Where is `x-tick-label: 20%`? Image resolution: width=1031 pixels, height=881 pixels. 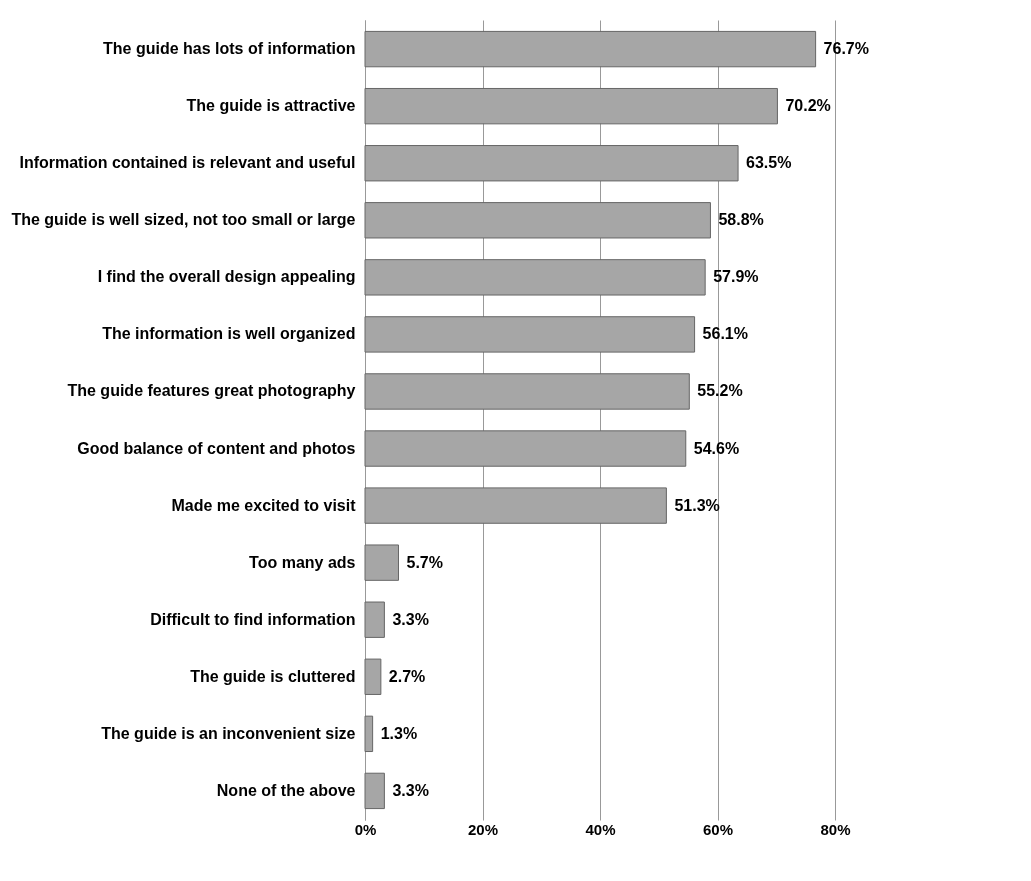
x-tick-label: 20% is located at coordinates (483, 829).